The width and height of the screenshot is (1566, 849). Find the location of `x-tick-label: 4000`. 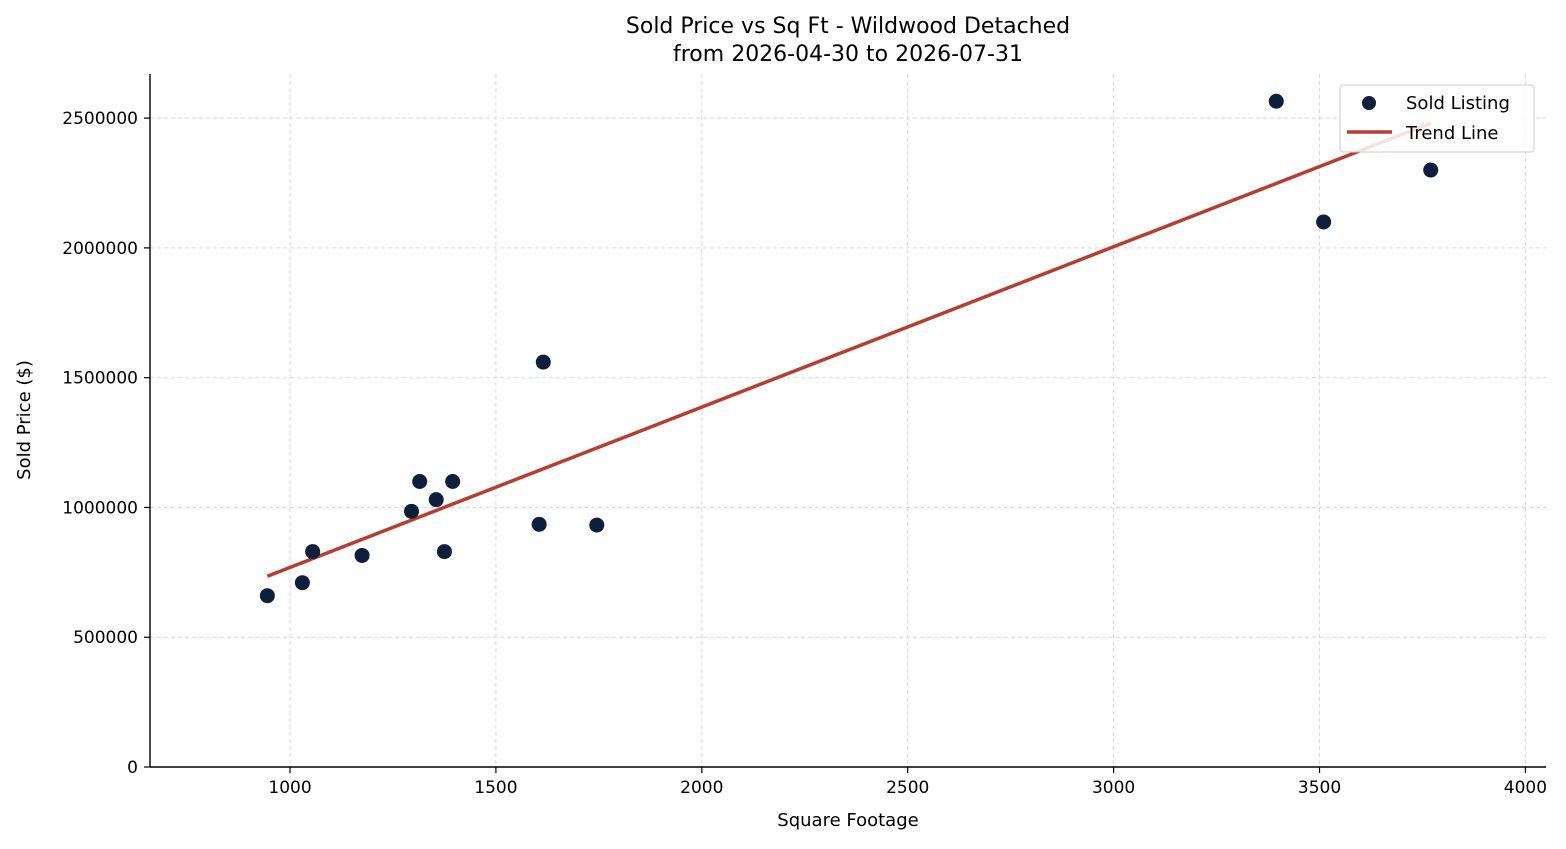

x-tick-label: 4000 is located at coordinates (1525, 788).